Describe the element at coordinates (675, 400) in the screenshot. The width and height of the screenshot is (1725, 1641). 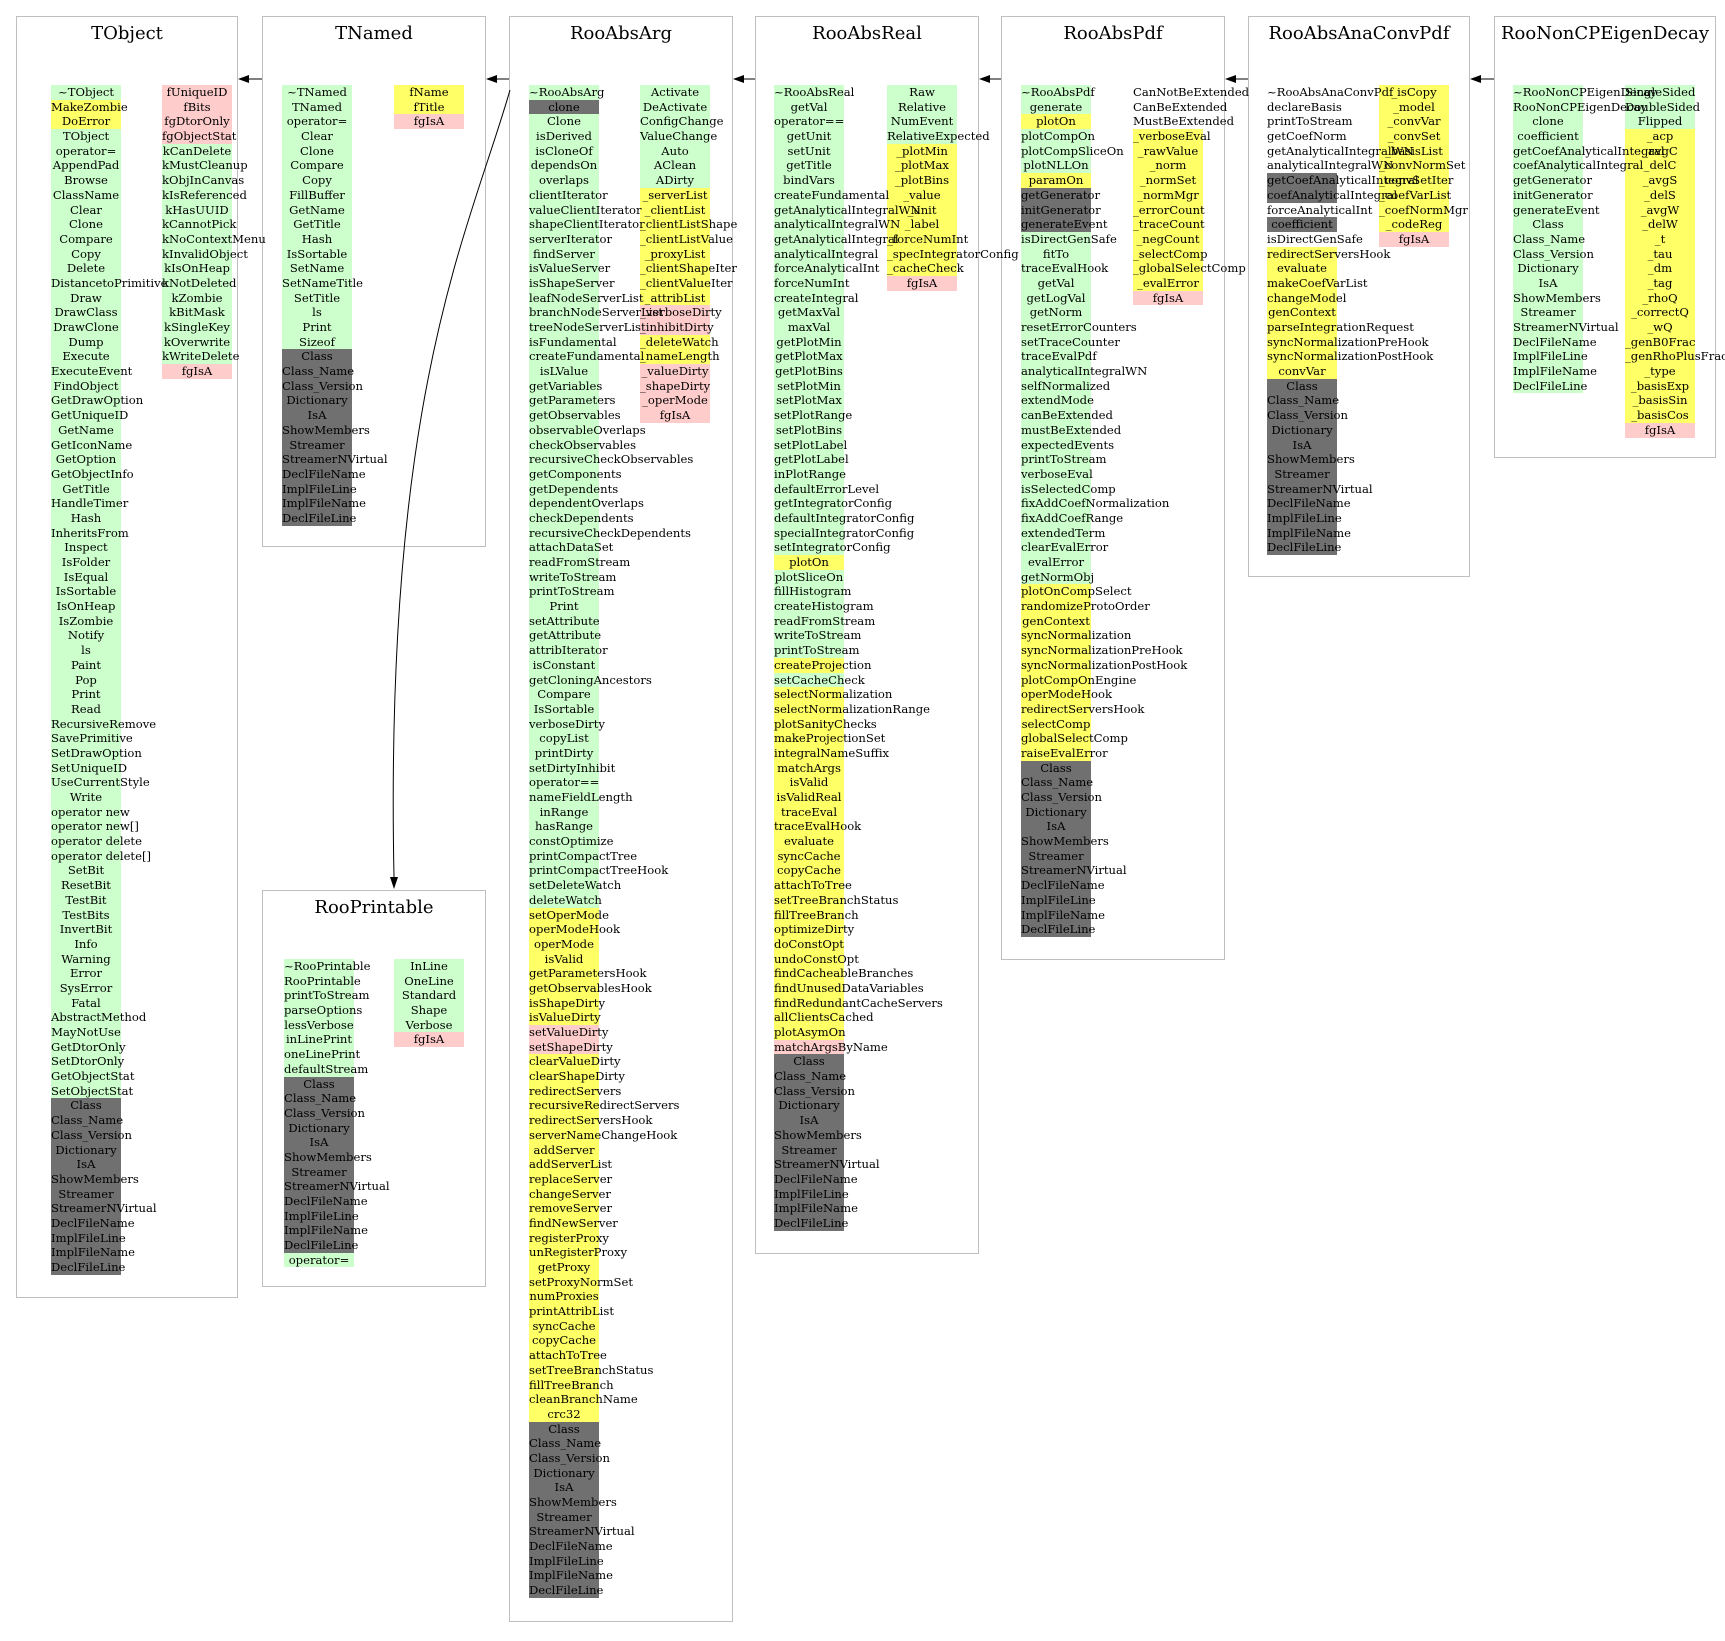
I see `entry-label: _operMode` at that location.